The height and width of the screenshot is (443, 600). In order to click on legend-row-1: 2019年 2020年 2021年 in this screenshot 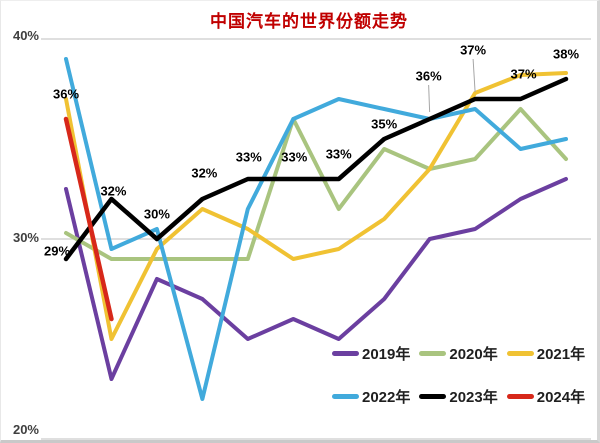, I will do `click(458, 353)`.